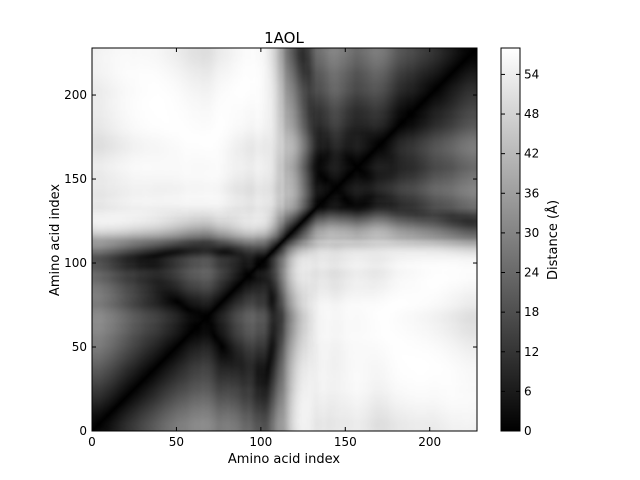 The image size is (640, 480). I want to click on x-tick-label: 200, so click(429, 442).